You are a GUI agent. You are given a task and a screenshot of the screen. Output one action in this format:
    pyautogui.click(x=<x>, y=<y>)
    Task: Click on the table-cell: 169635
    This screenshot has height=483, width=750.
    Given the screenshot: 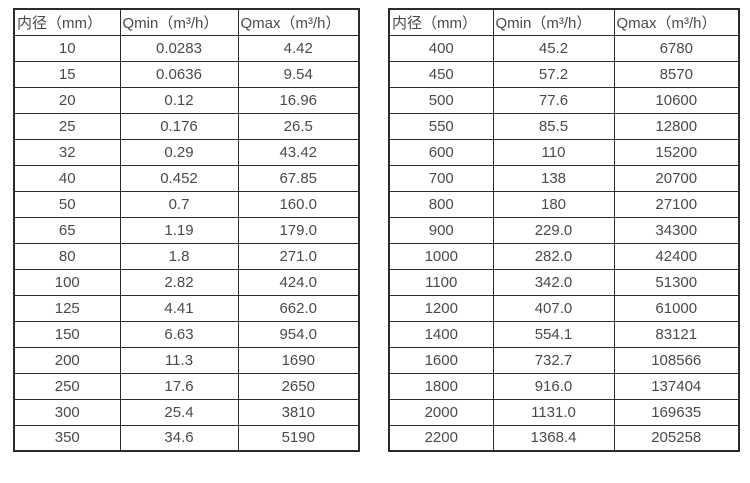 What is the action you would take?
    pyautogui.click(x=676, y=412)
    